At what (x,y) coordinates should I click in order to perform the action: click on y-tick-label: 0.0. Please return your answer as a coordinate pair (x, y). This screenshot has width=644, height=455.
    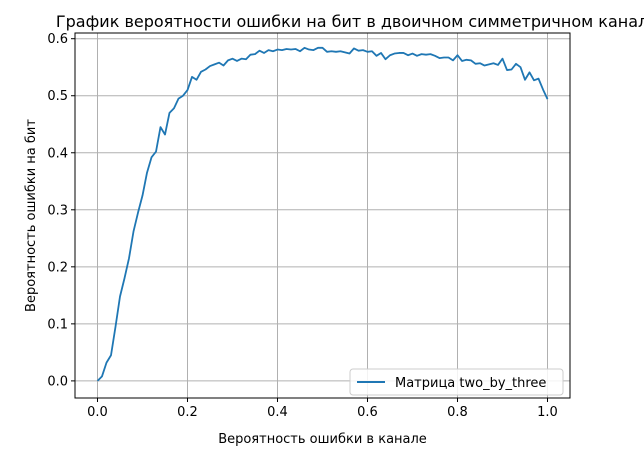
    Looking at the image, I should click on (57, 381).